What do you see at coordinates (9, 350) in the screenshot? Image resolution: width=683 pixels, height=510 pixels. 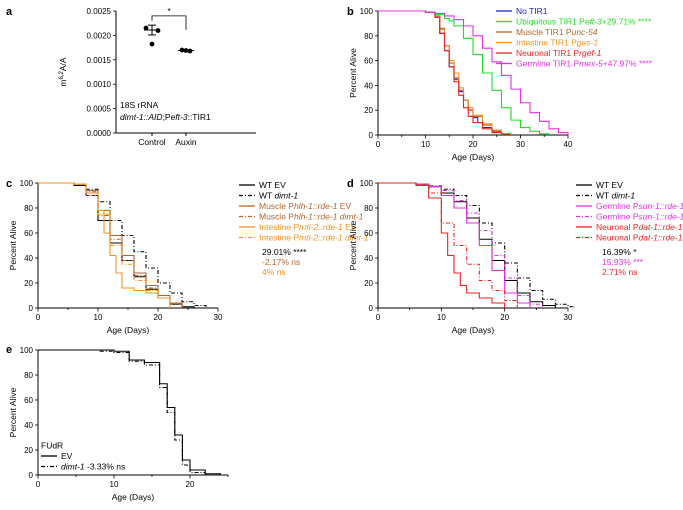 I see `panel-label-e: e` at bounding box center [9, 350].